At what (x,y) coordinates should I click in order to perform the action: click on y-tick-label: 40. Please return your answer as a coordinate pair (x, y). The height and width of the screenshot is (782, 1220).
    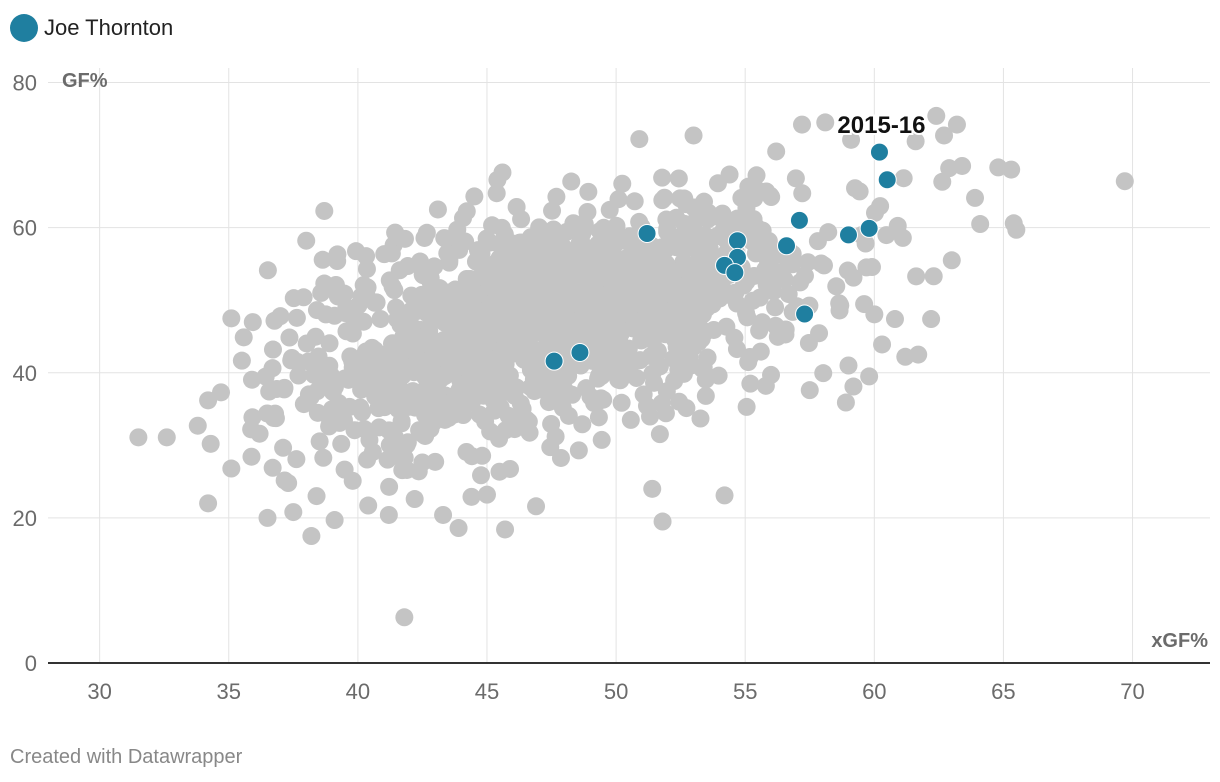
    Looking at the image, I should click on (25, 373).